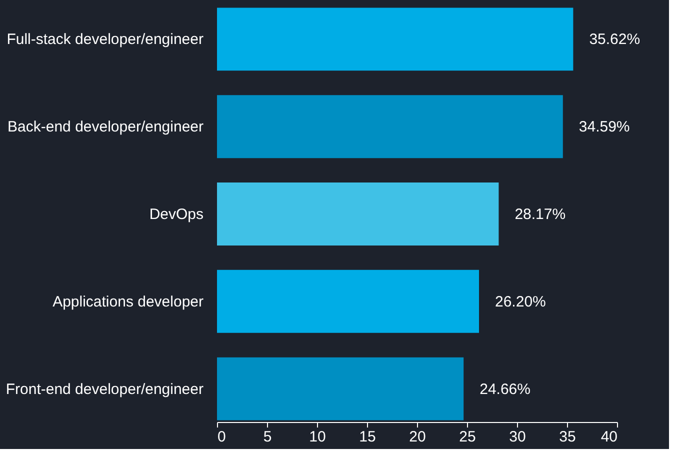 The image size is (691, 459). I want to click on y-tick-label: DevOps, so click(176, 214).